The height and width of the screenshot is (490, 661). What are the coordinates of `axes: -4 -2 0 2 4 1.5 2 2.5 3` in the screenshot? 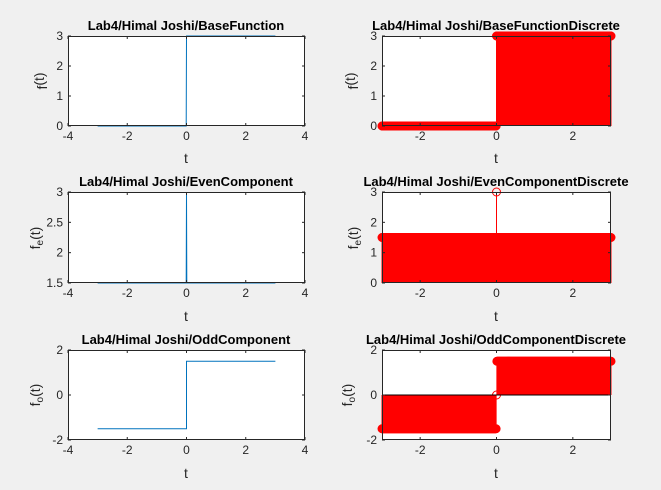 It's located at (177, 242).